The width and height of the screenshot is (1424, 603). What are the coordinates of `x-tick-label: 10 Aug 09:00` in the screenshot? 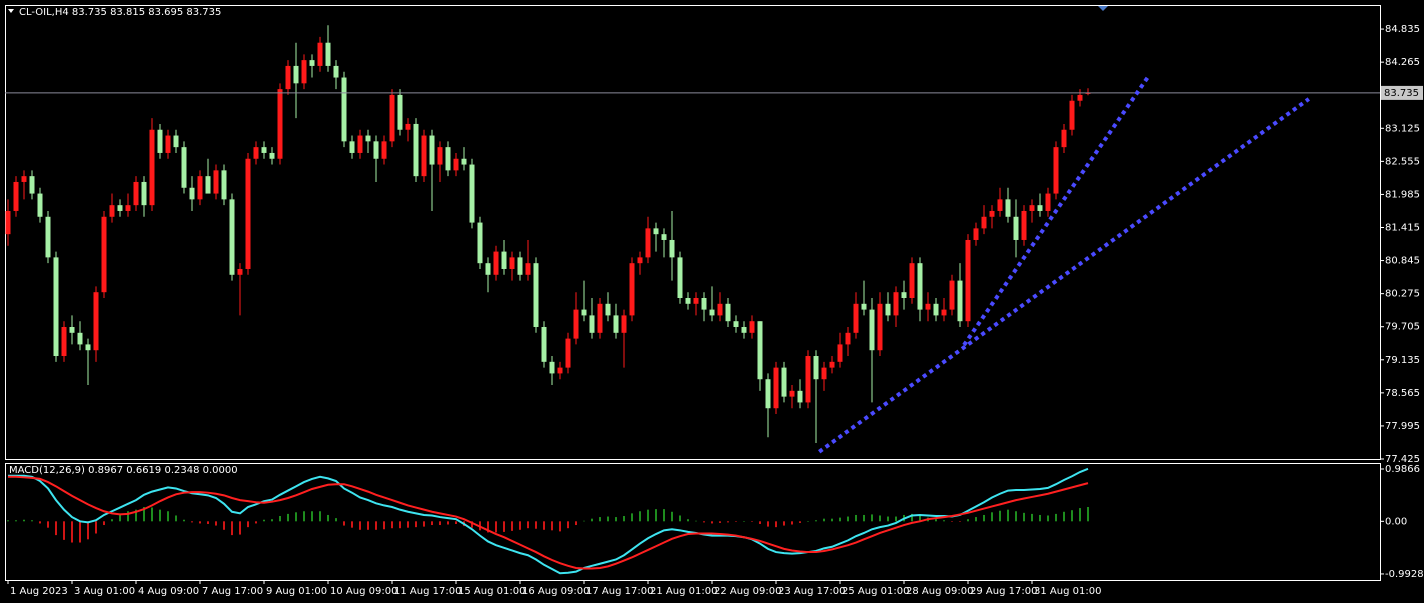 It's located at (363, 591).